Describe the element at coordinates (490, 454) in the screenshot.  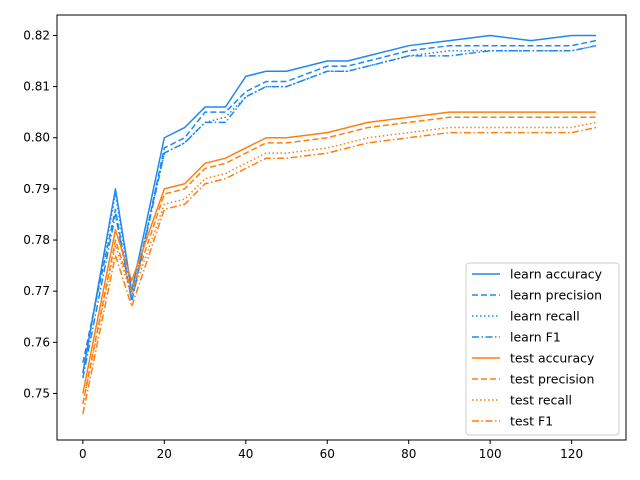
I see `x-tick-label: 100` at that location.